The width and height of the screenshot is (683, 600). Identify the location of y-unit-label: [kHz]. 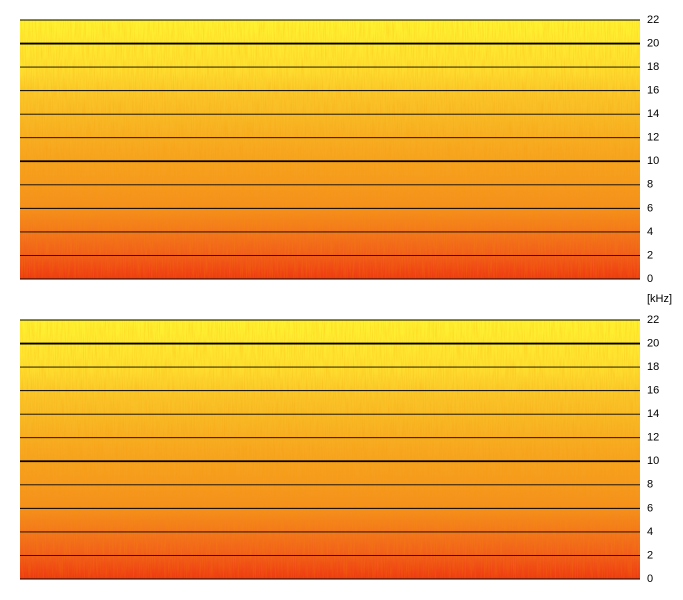
(659, 299).